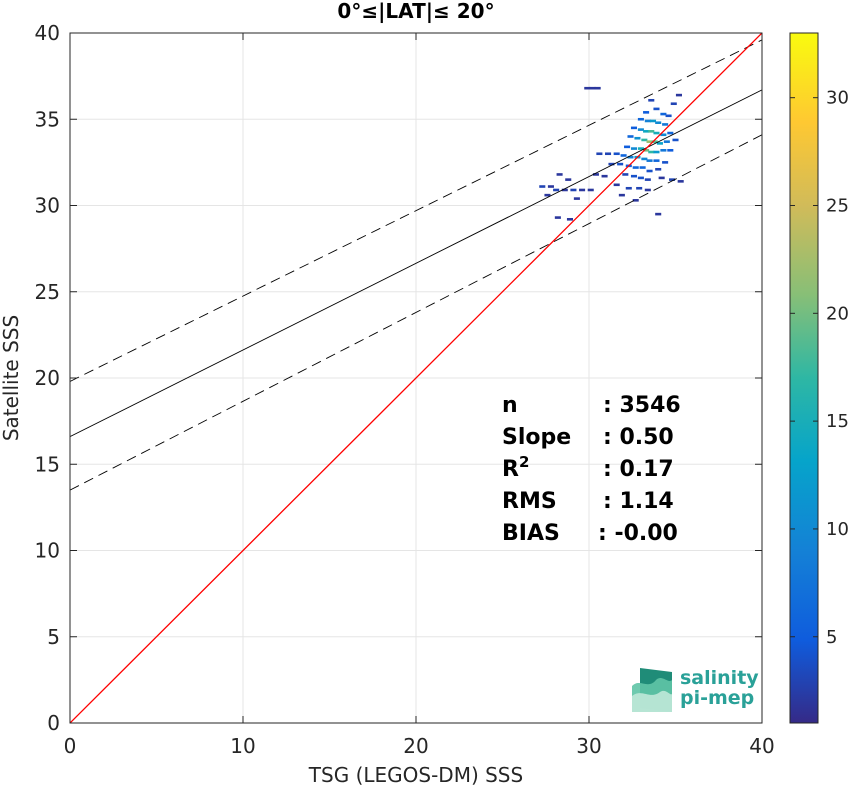 Image resolution: width=851 pixels, height=789 pixels. What do you see at coordinates (719, 678) in the screenshot?
I see `logo-line1: salinity` at bounding box center [719, 678].